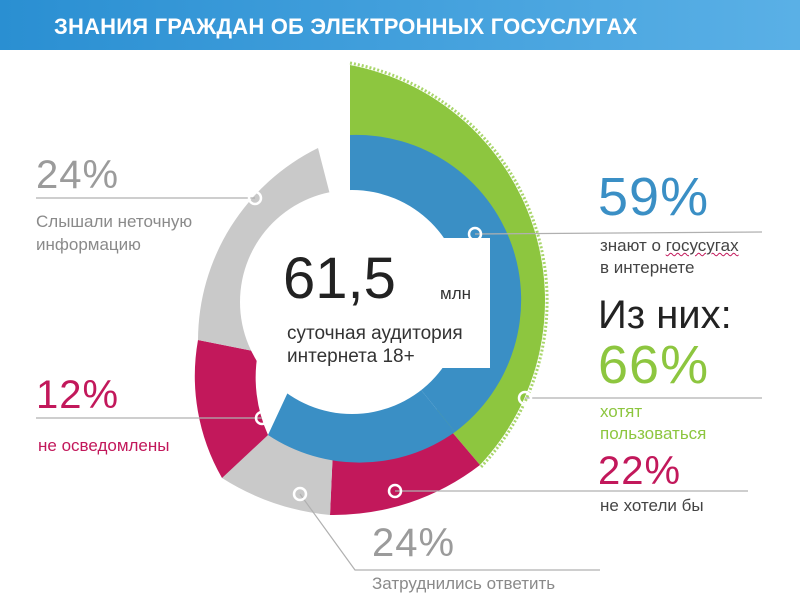 The height and width of the screenshot is (600, 800). I want to click on know-label-line1-underlined: госусугах, so click(702, 245).